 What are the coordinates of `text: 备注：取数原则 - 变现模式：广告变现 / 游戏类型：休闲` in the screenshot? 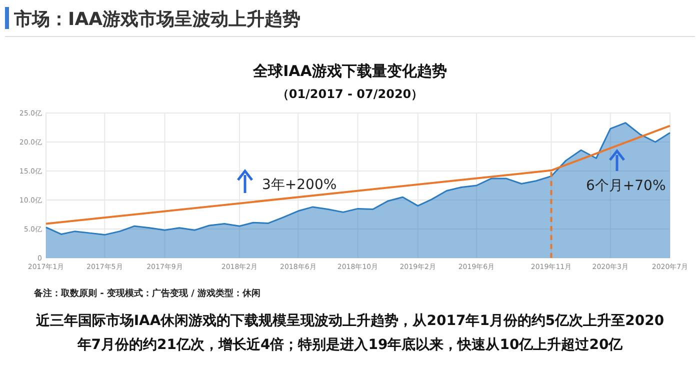 It's located at (147, 293).